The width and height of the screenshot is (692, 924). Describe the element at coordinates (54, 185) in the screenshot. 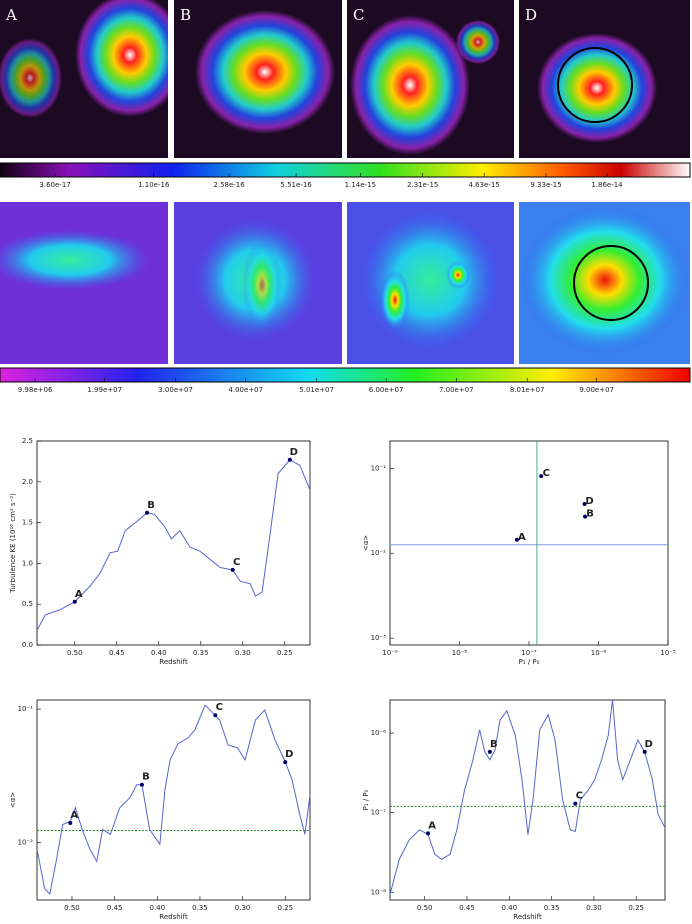

I see `colorbar-tick-label: 3.60e-17` at that location.